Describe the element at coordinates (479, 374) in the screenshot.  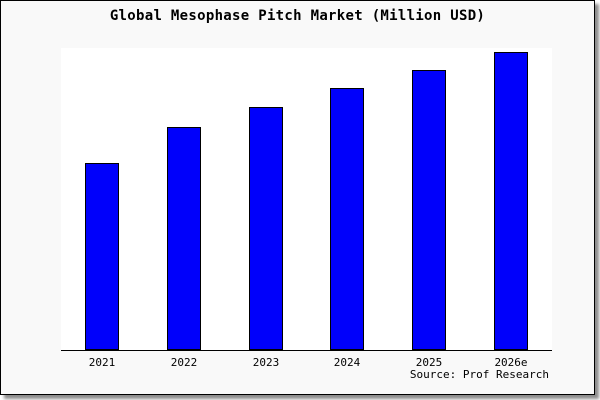
I see `source-credit: Source: Prof Research` at that location.